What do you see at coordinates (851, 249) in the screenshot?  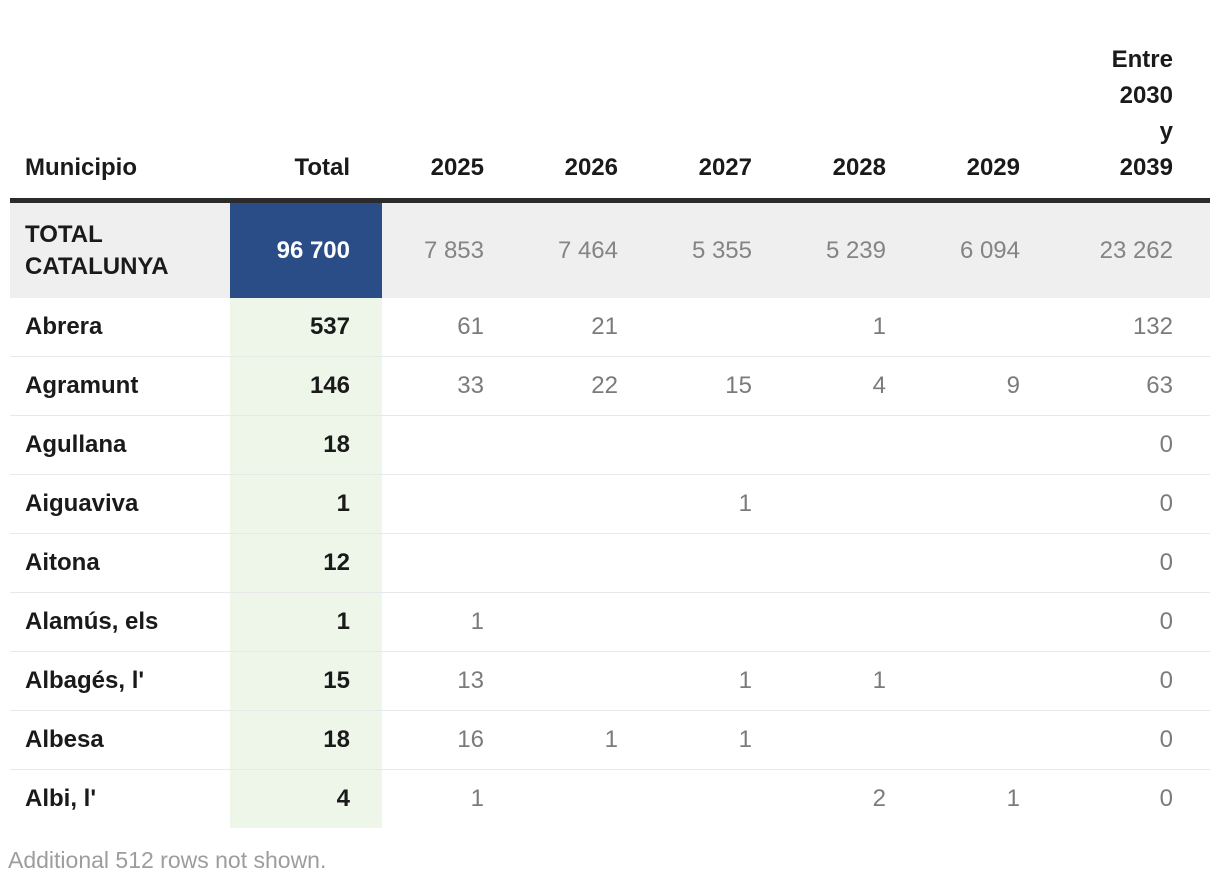 I see `year-value-cell: 5 239` at bounding box center [851, 249].